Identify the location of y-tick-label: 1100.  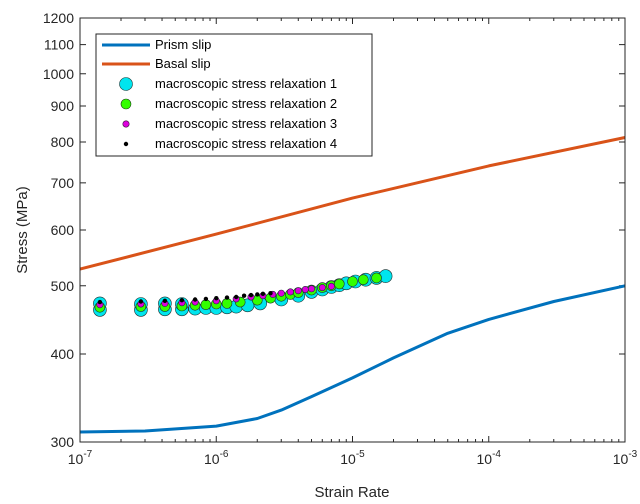
(59, 45).